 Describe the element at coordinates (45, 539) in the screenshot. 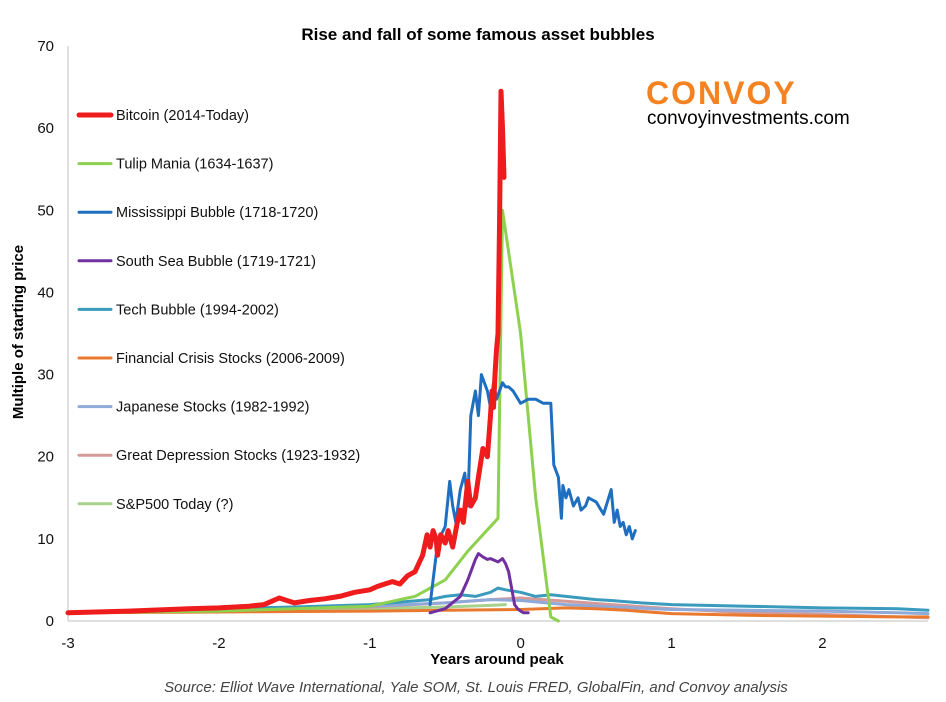

I see `y-tick-label: 10` at that location.